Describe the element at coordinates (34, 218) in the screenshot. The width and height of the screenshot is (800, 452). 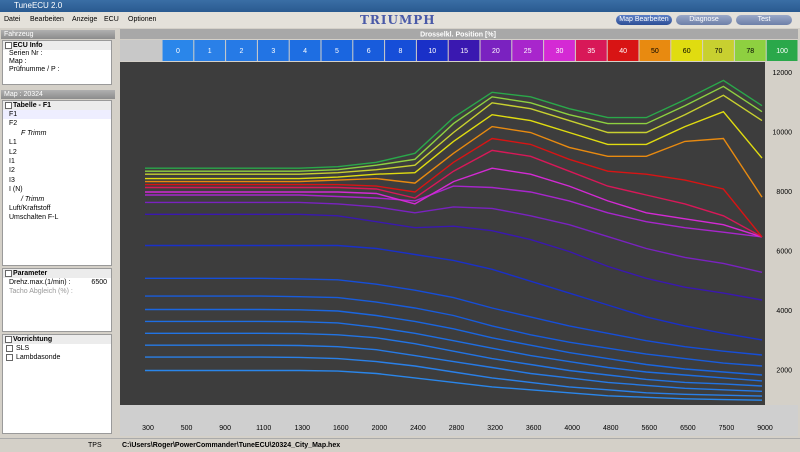
I see `item-label: Umschalten F-L` at that location.